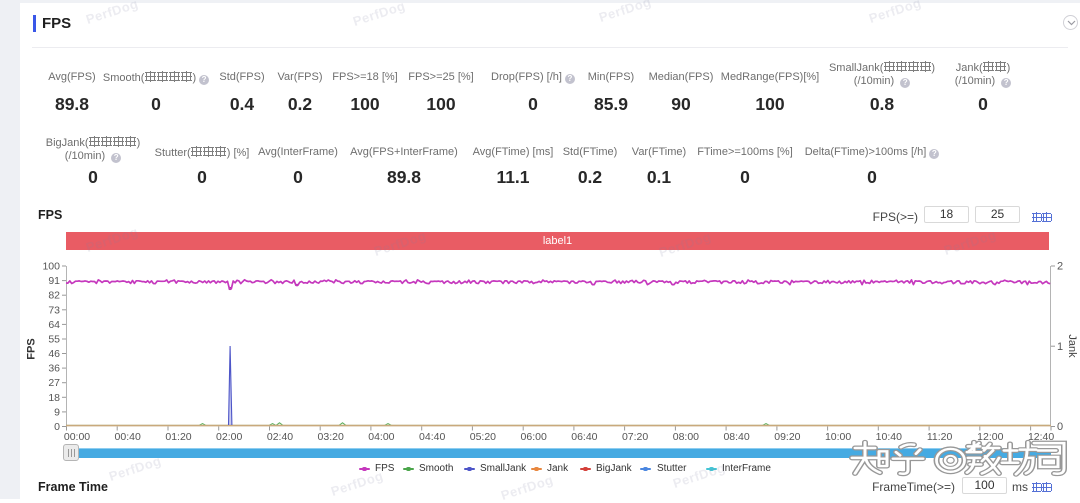 Image resolution: width=1080 pixels, height=503 pixels. Describe the element at coordinates (1060, 347) in the screenshot. I see `svg-text: 1` at that location.